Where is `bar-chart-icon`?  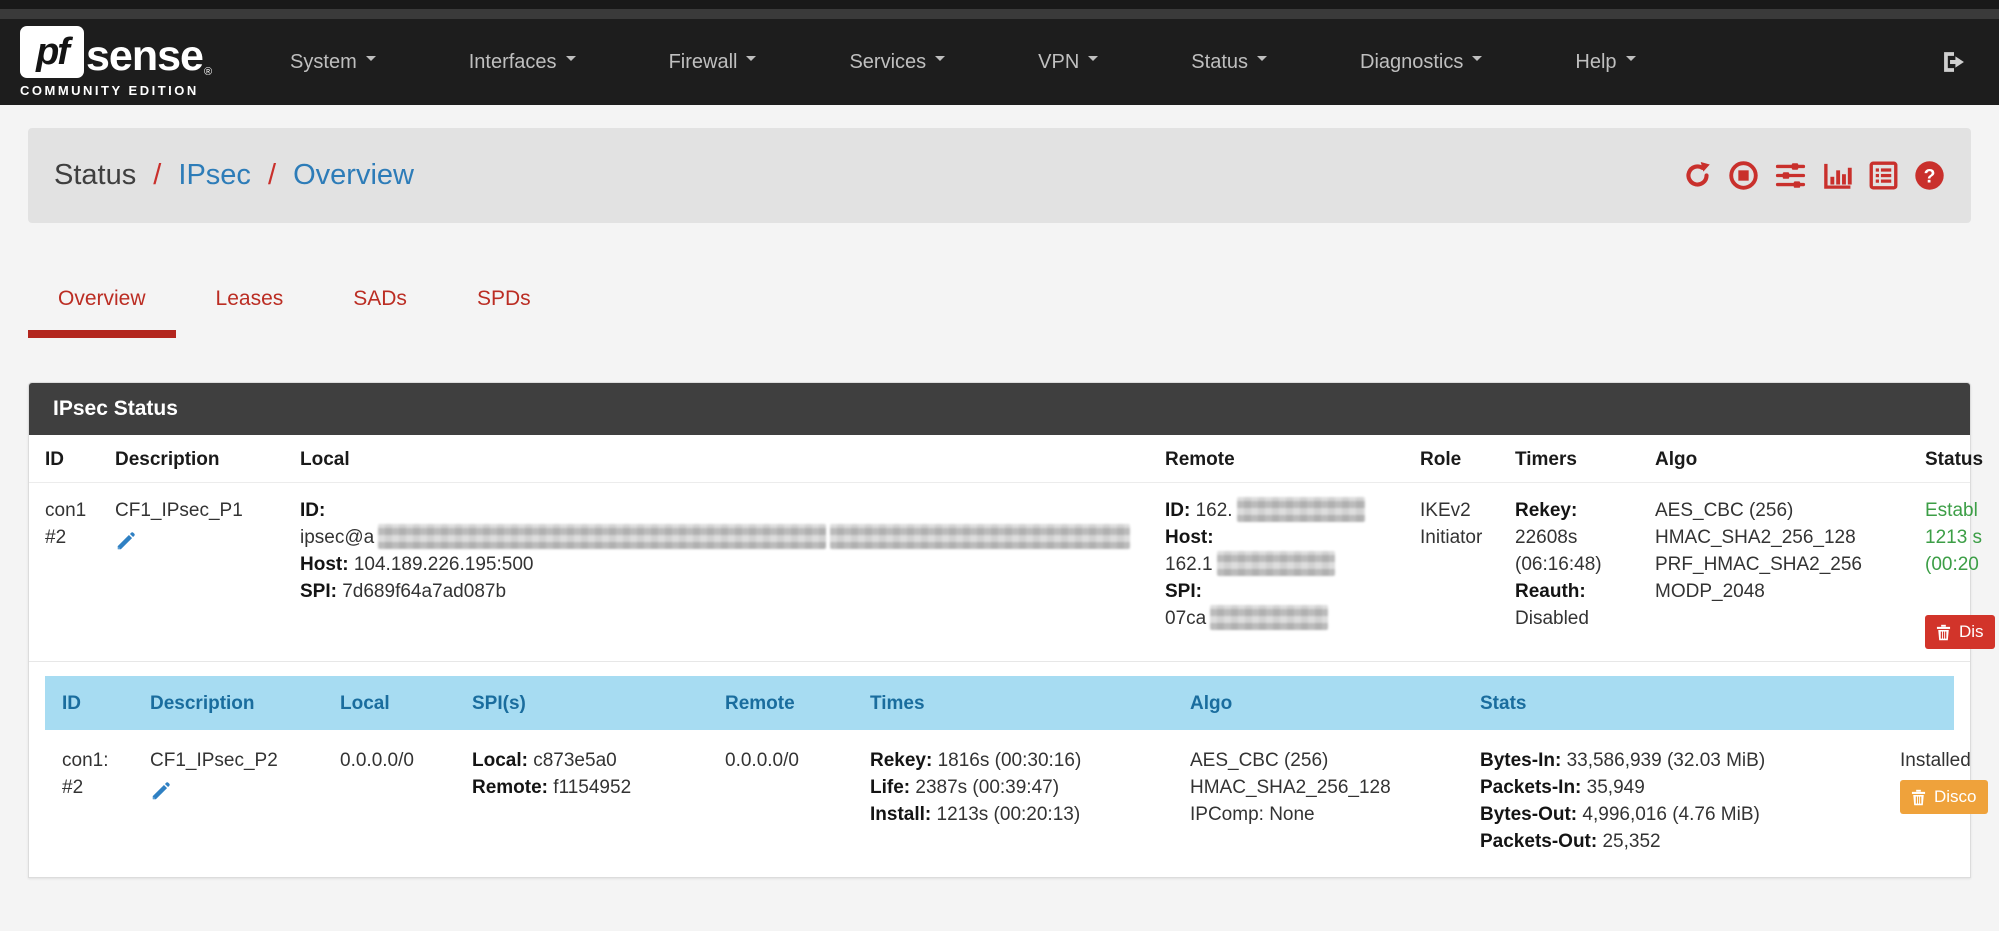
bar-chart-icon is located at coordinates (1837, 175).